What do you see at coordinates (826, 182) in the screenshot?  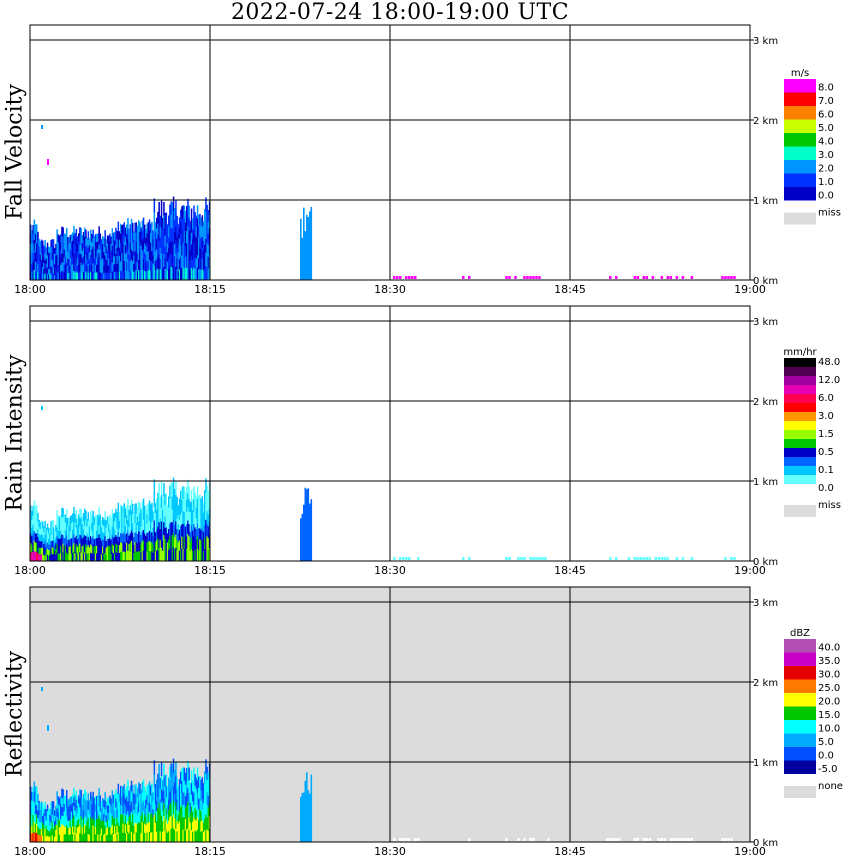 I see `legend-label-0-7: 1.0` at bounding box center [826, 182].